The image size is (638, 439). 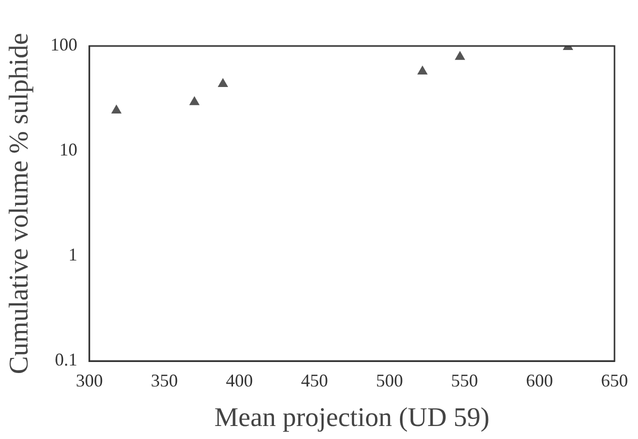 I want to click on y-tick-label: 100, so click(x=64, y=44).